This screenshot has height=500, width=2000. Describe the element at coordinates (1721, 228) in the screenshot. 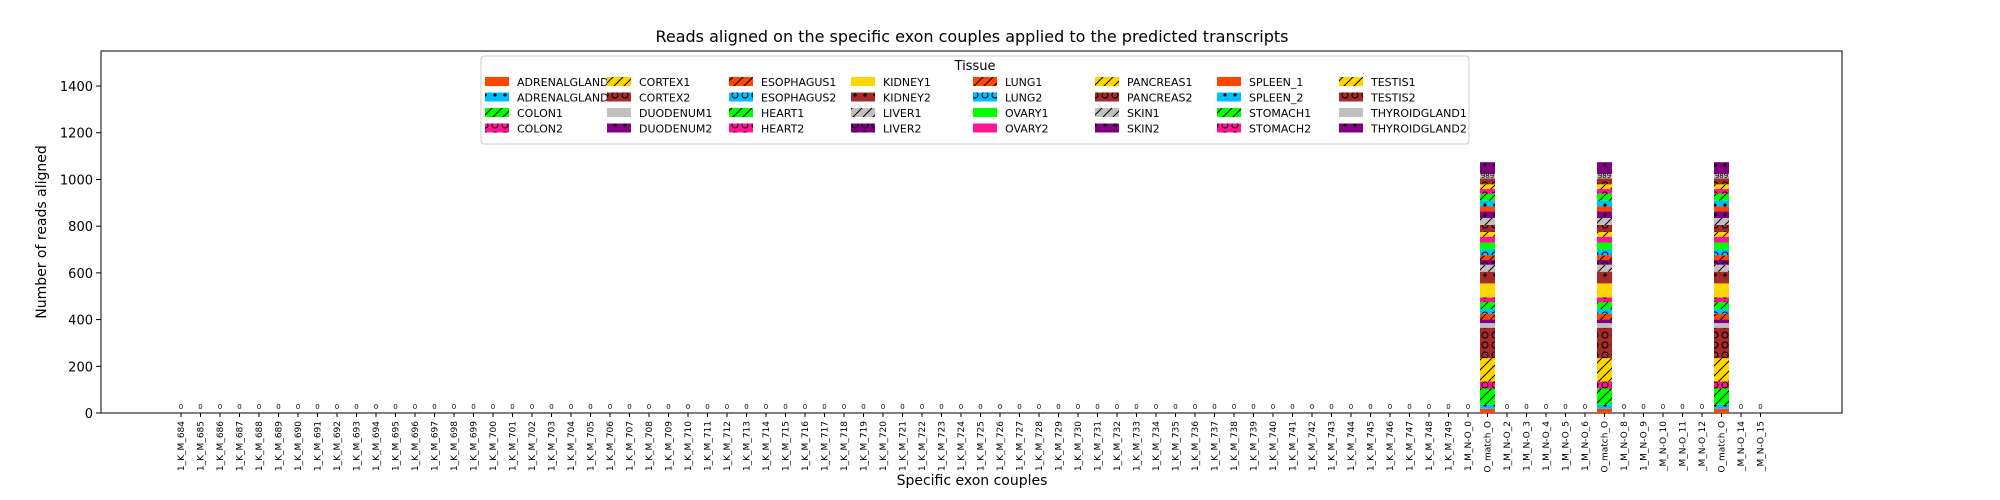

I see `bar-segment-pancreas2` at that location.